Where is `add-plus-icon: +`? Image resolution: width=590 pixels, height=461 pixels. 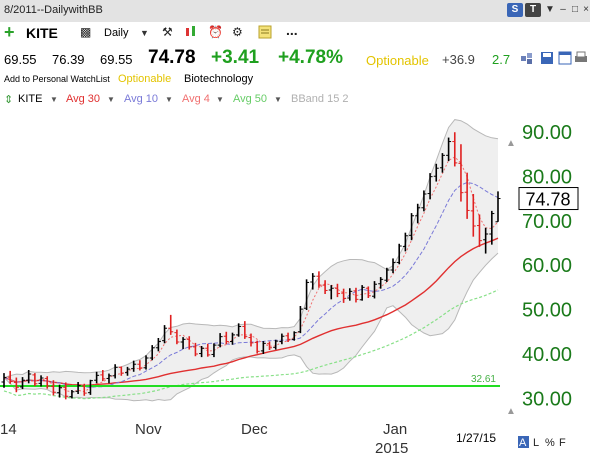 add-plus-icon: + is located at coordinates (9, 32).